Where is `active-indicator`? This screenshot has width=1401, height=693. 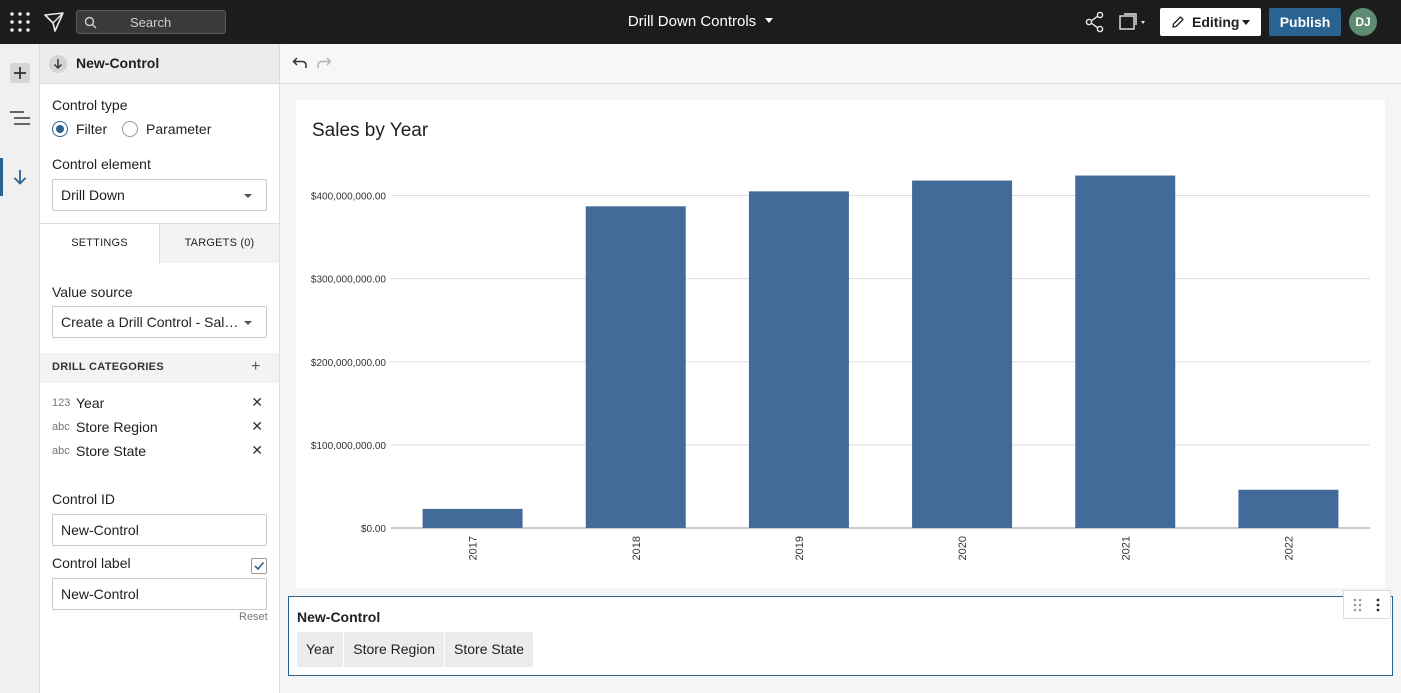
active-indicator is located at coordinates (1, 177).